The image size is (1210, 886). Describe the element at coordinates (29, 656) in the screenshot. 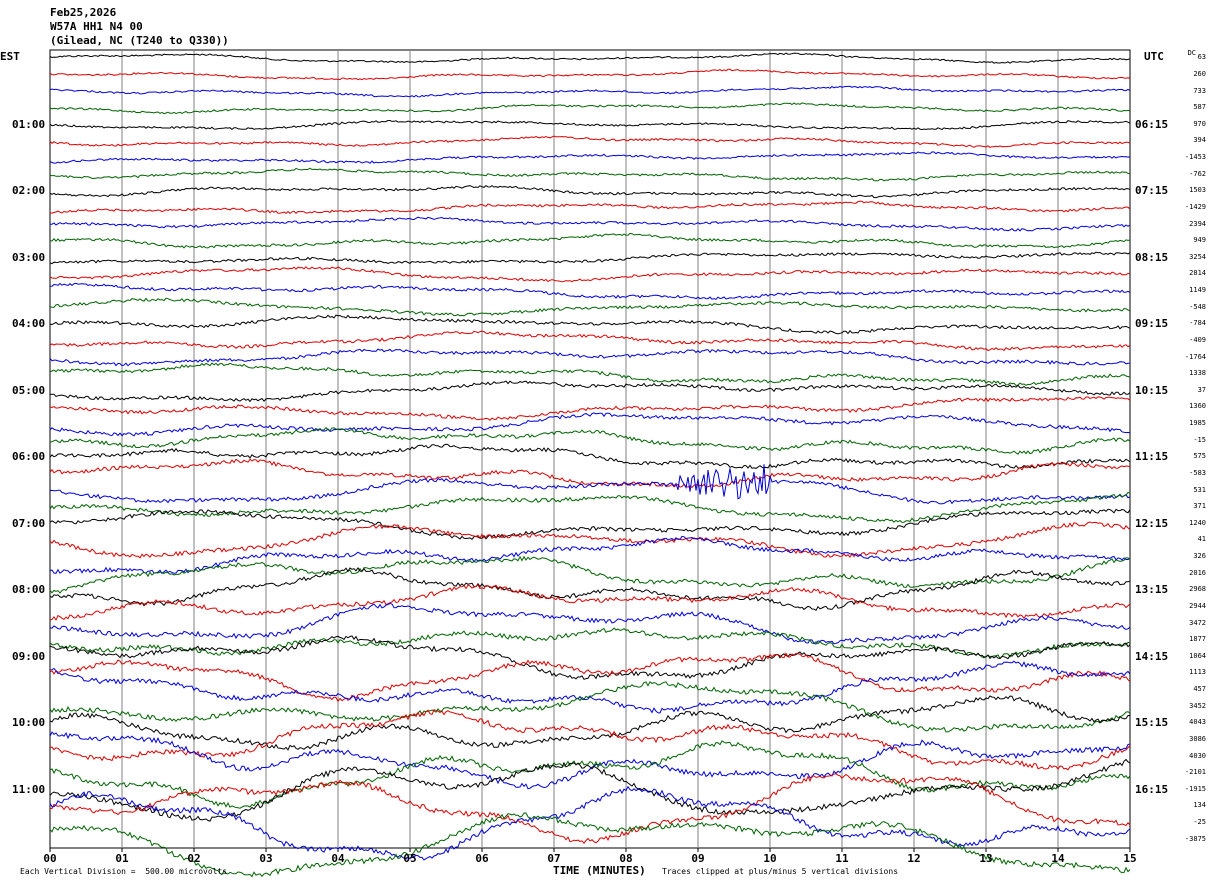

I see `left-time-label: 09:00` at that location.